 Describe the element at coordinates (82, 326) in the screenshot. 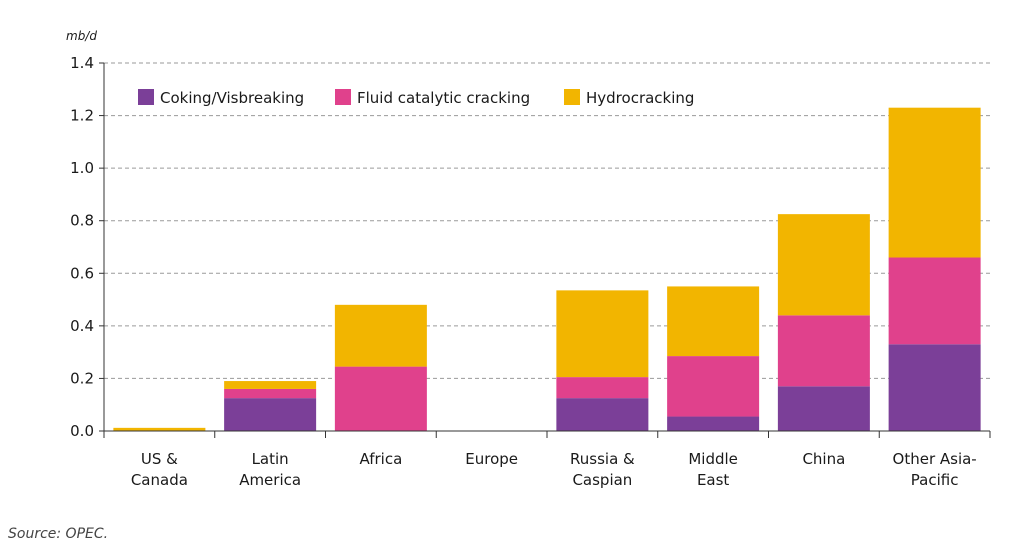

I see `y-tick-label: 0.4` at that location.